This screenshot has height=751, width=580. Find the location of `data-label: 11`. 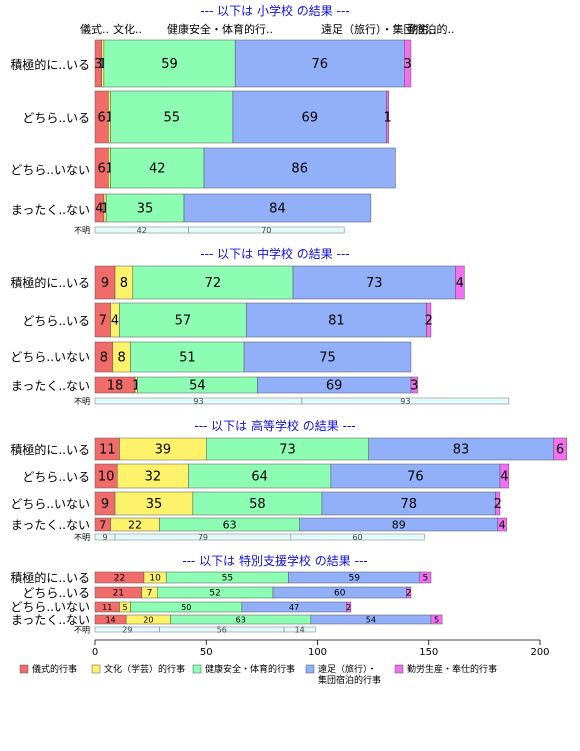

data-label: 11 is located at coordinates (107, 607).